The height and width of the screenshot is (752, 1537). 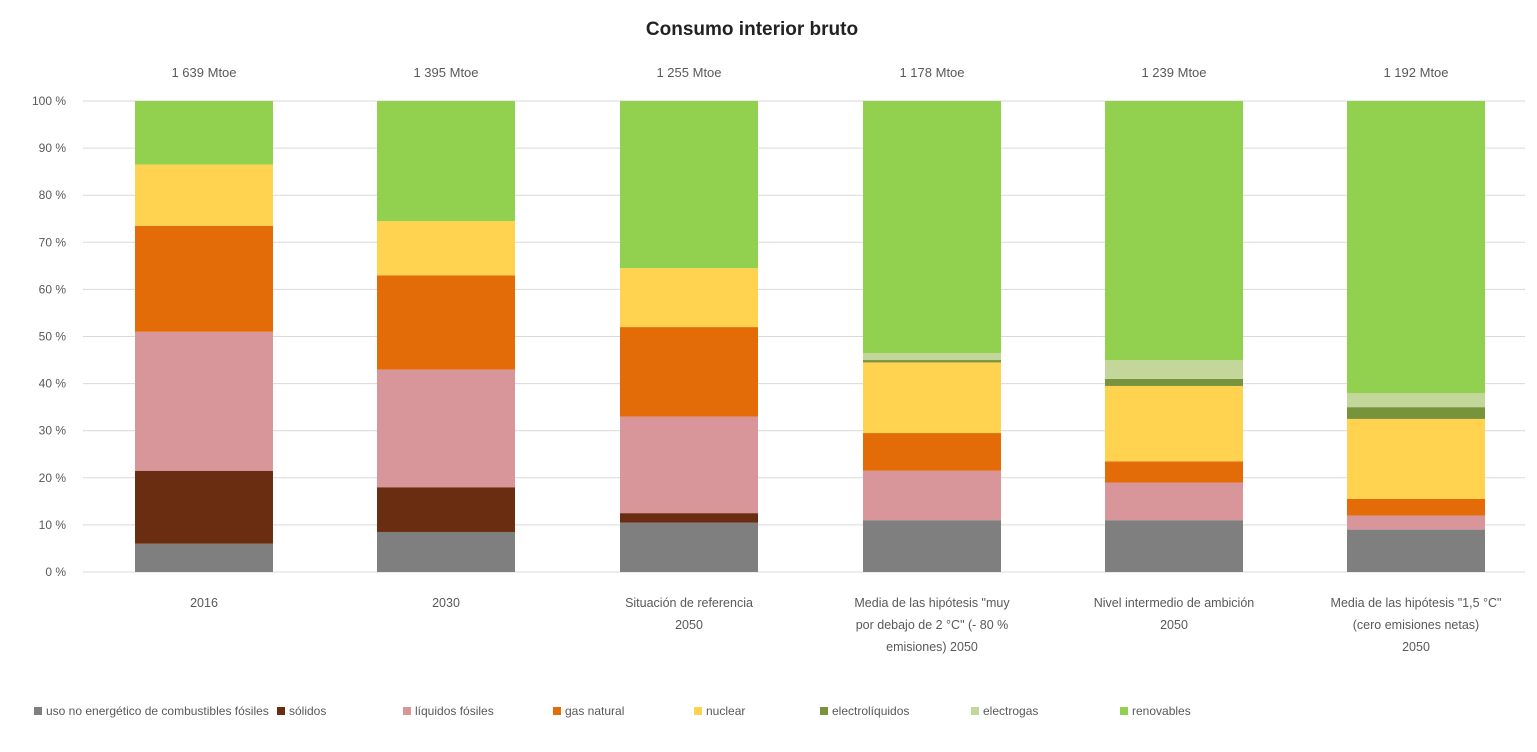 What do you see at coordinates (1173, 72) in the screenshot?
I see `total-label: 1 239 Mtoe` at bounding box center [1173, 72].